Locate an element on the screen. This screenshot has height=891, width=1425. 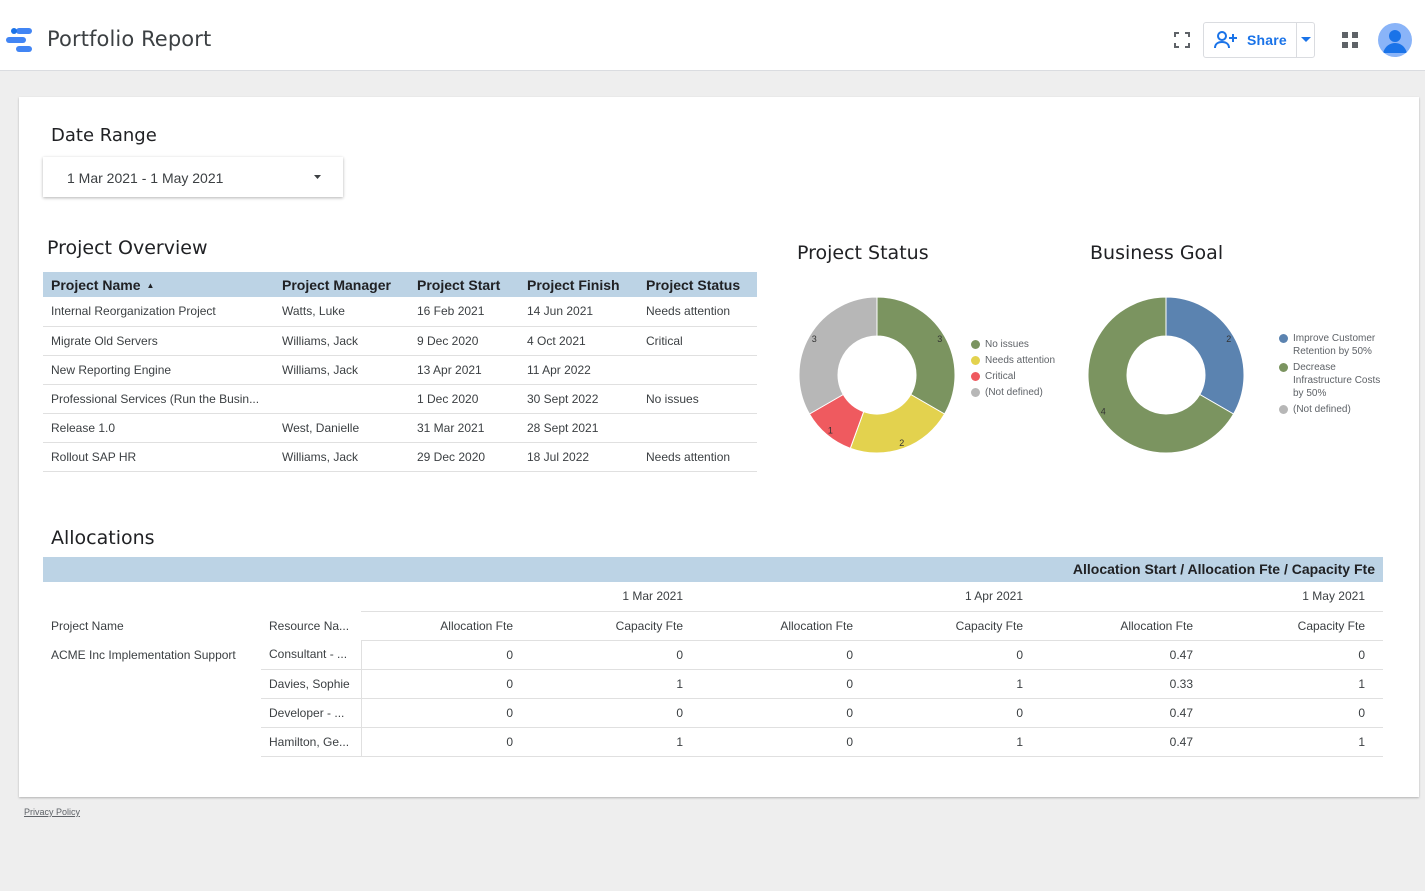
date-range-picker: 1 Mar 2021 - 1 May 2021 is located at coordinates (193, 177).